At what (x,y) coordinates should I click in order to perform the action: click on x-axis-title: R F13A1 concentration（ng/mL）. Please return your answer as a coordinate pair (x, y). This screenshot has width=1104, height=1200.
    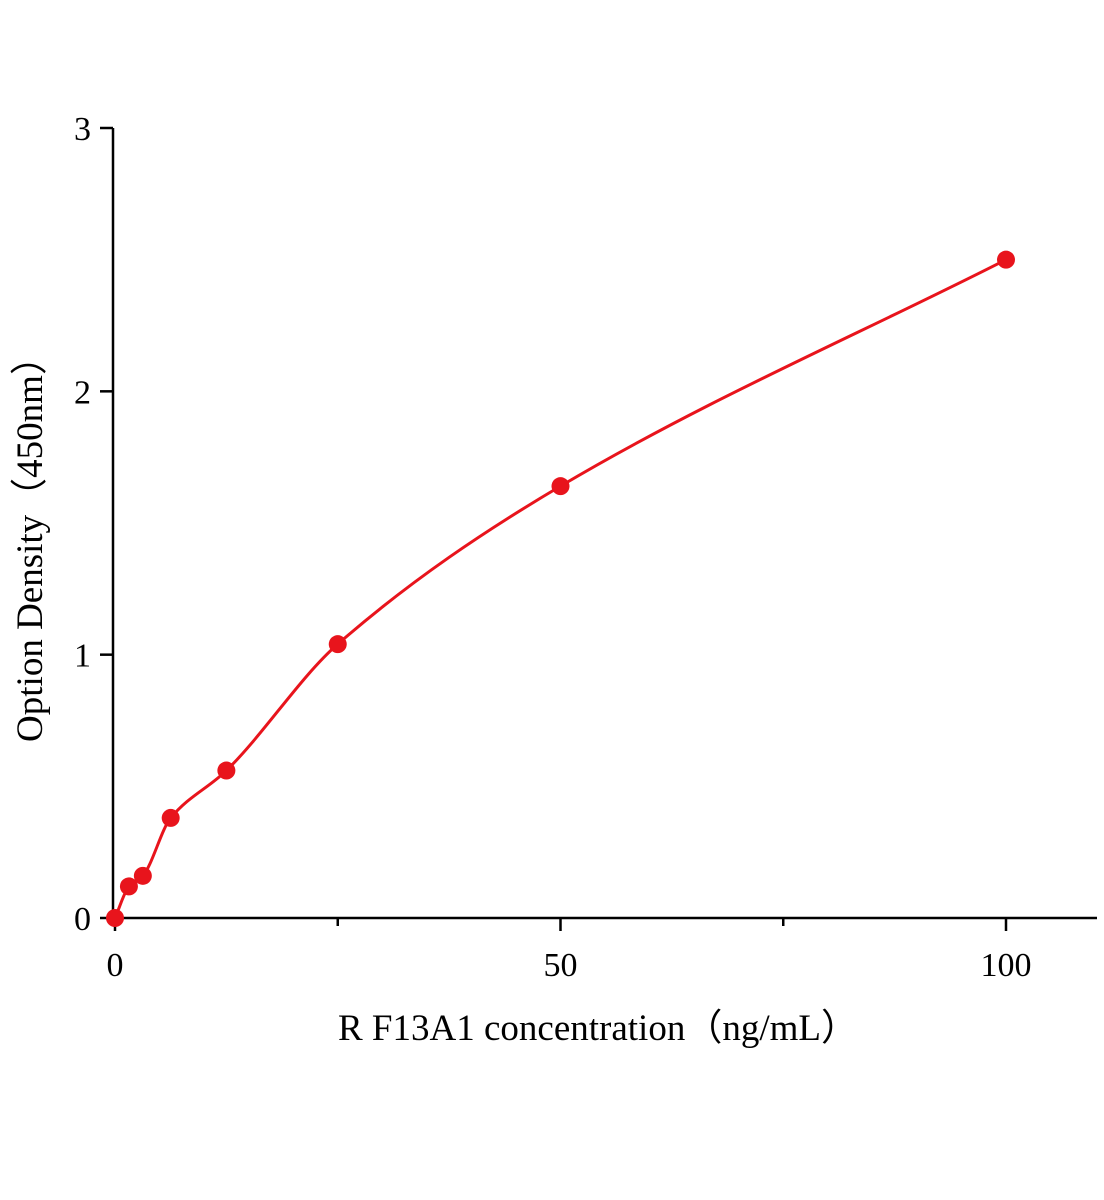
    Looking at the image, I should click on (598, 1028).